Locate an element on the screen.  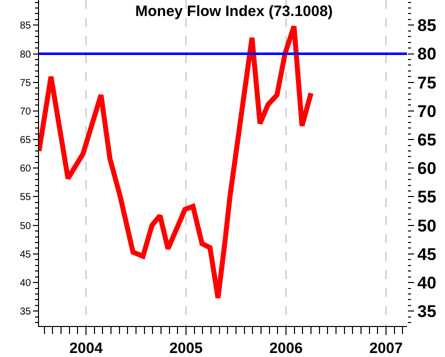
y-tick-label: 55 is located at coordinates (26, 198).